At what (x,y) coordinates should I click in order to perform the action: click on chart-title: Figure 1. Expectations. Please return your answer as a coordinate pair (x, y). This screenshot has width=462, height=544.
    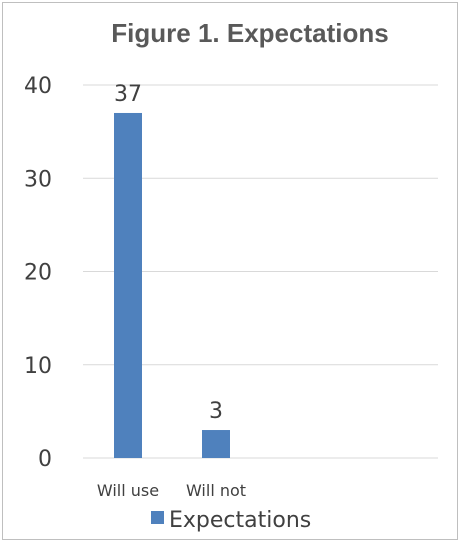
    Looking at the image, I should click on (249, 33).